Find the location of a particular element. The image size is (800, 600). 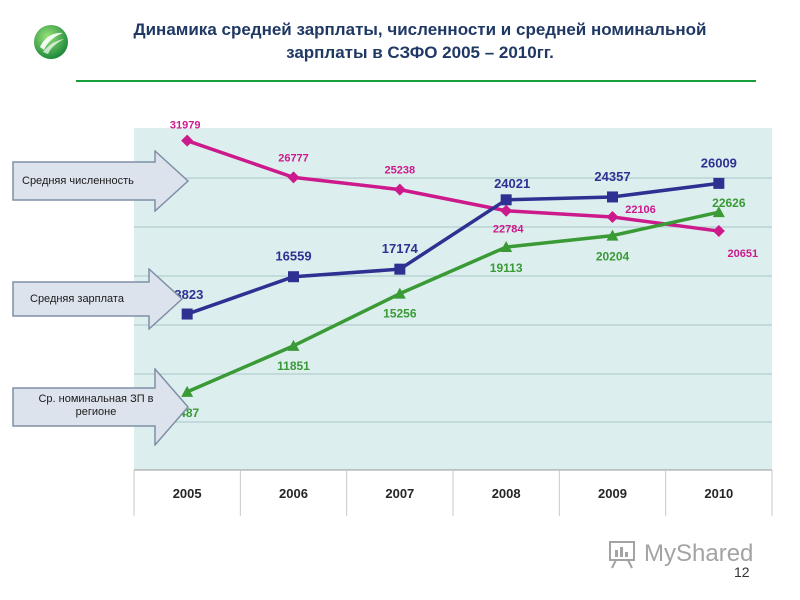

x-tick-label-2008: 2008 is located at coordinates (506, 493).